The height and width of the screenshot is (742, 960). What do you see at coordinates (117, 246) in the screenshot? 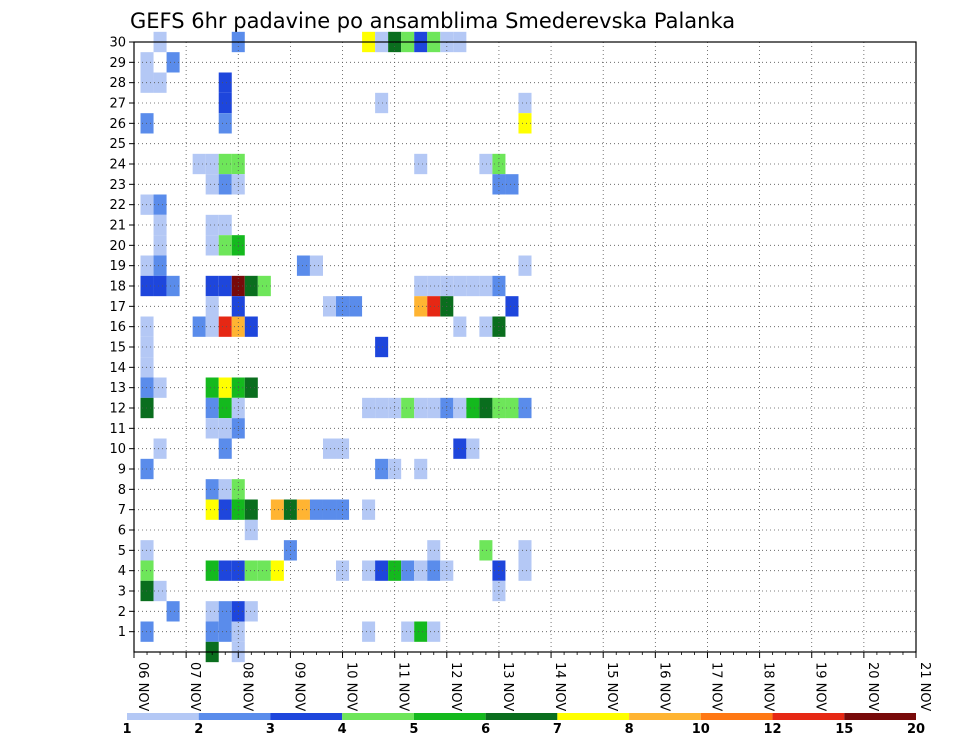
I see `y-tick-label: 20` at bounding box center [117, 246].